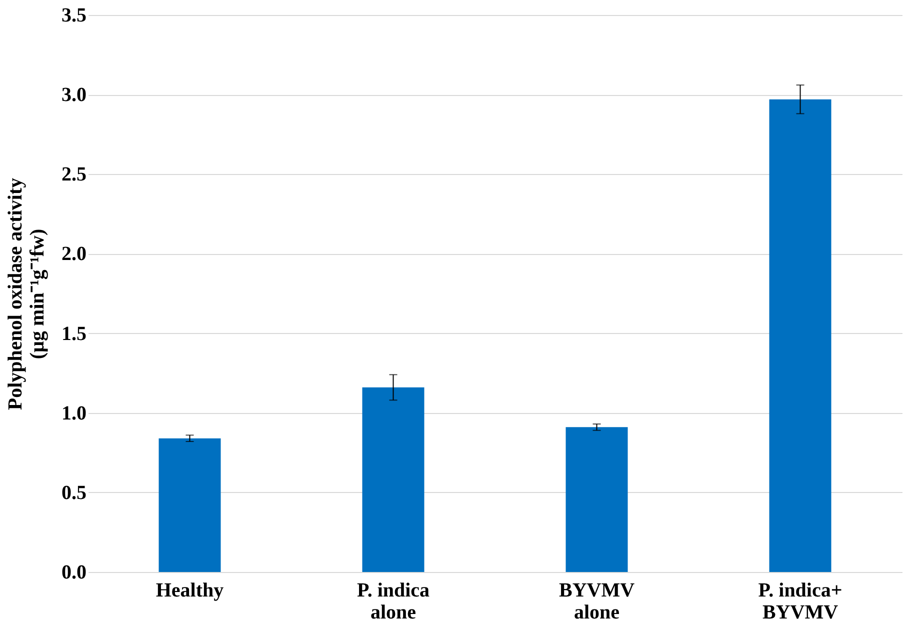 The image size is (907, 627). I want to click on y-tick-label: 1.5, so click(74, 333).